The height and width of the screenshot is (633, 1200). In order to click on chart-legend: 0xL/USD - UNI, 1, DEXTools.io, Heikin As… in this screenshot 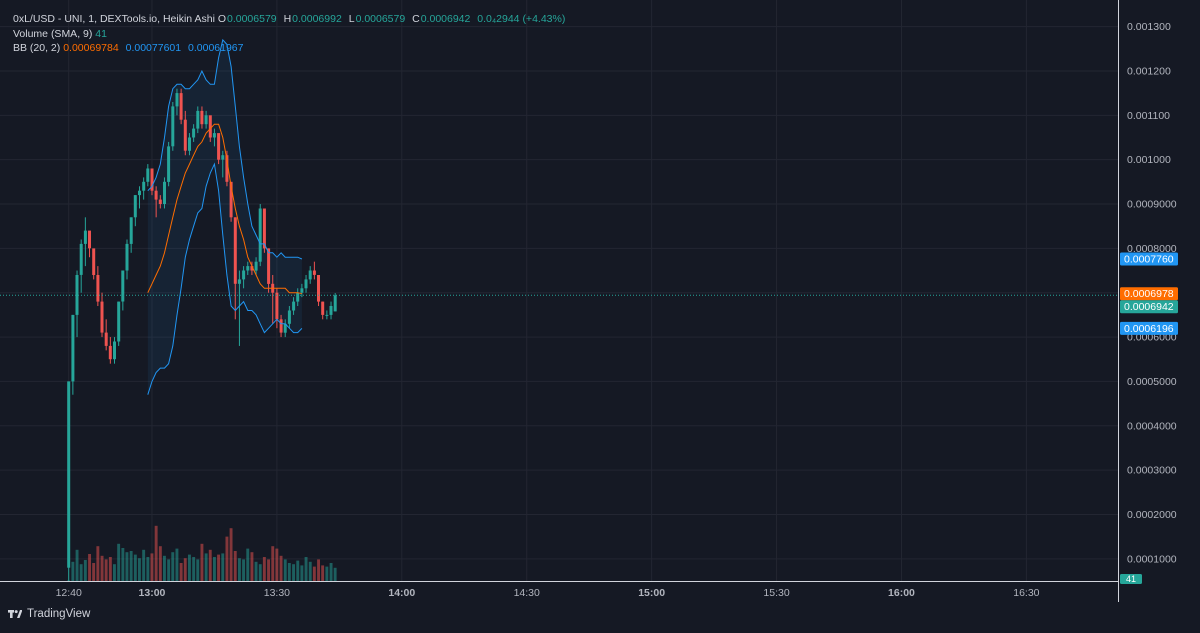, I will do `click(291, 34)`.